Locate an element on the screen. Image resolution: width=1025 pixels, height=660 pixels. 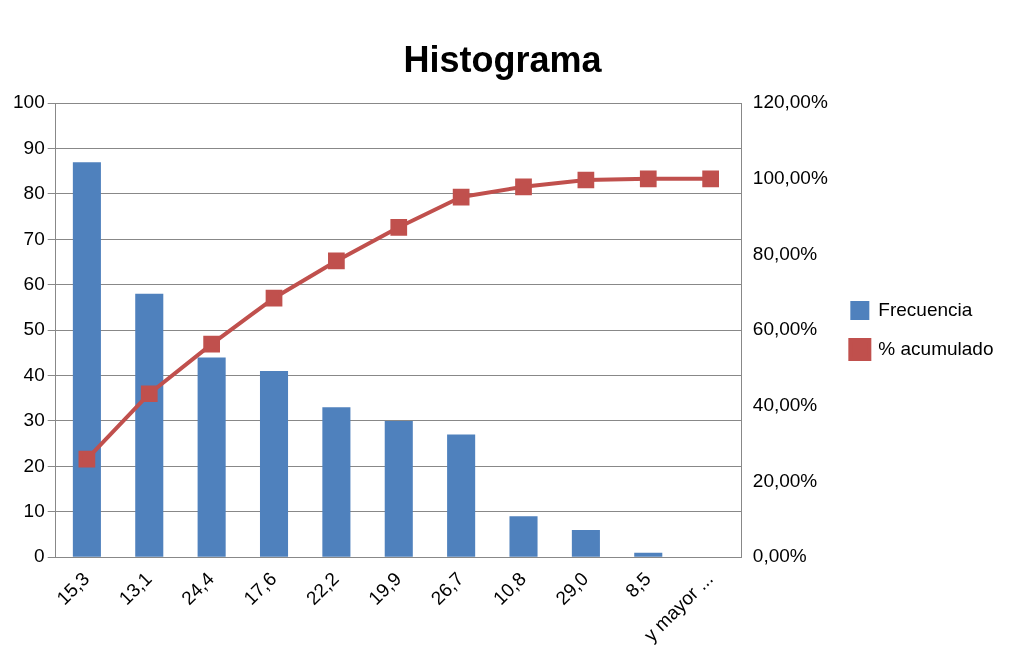
x-tick-label: 22,2 is located at coordinates (322, 588).